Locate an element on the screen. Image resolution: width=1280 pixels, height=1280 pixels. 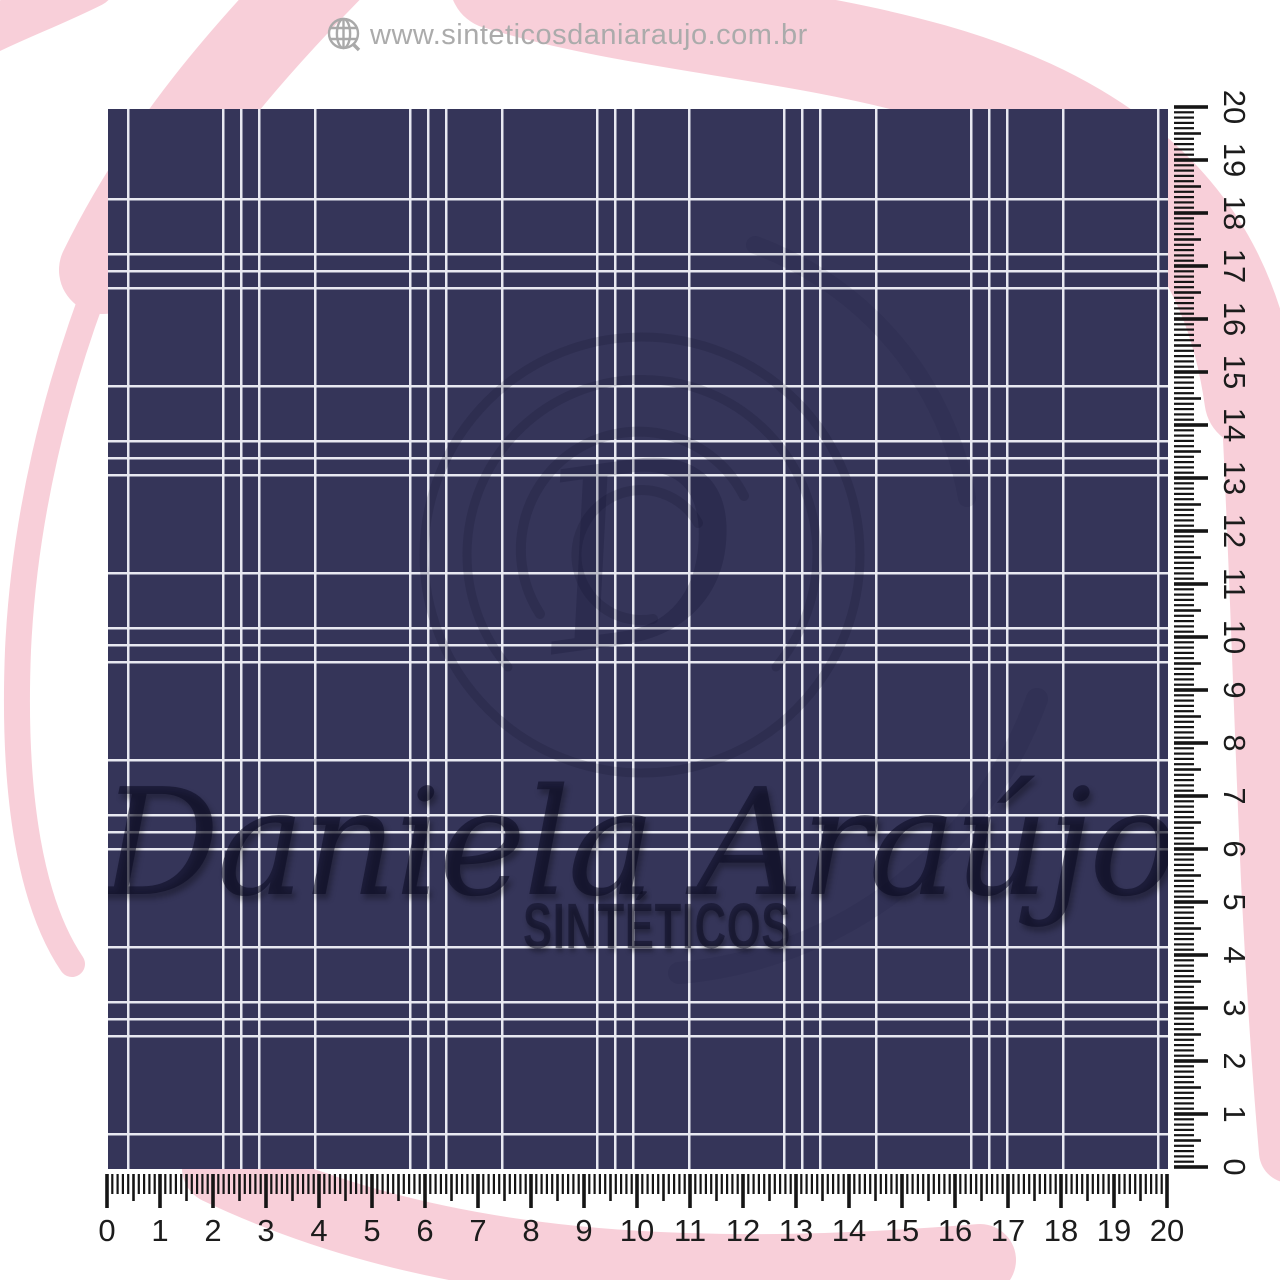
swirl-ring is located at coordinates (642, 555).